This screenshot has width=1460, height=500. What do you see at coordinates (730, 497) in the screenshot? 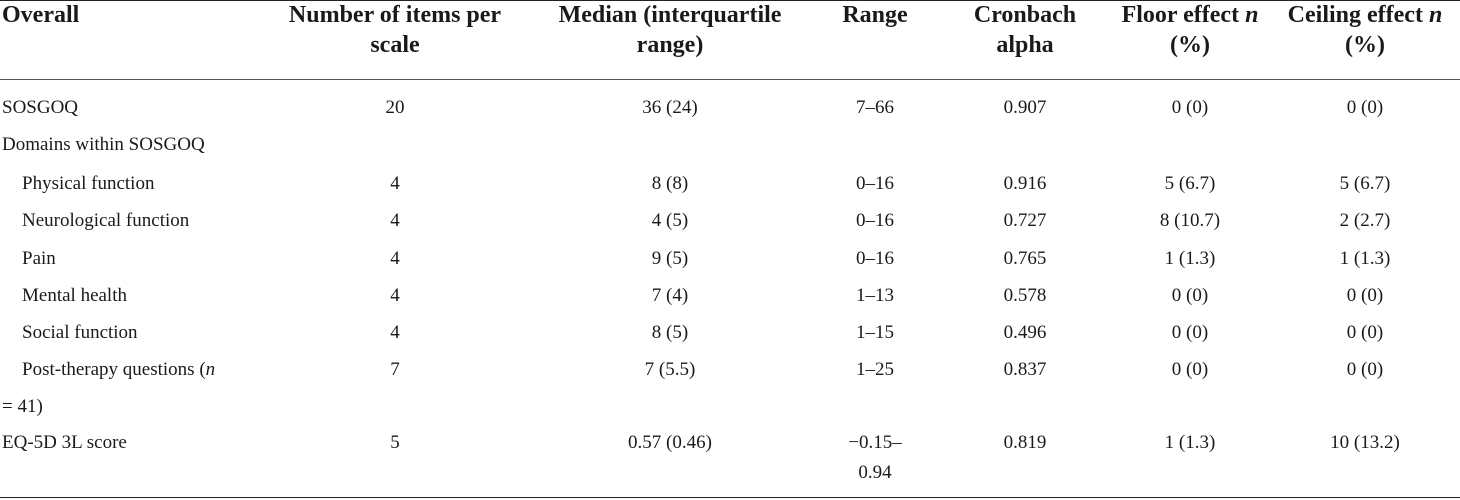
I see `table-bottom-rule` at bounding box center [730, 497].